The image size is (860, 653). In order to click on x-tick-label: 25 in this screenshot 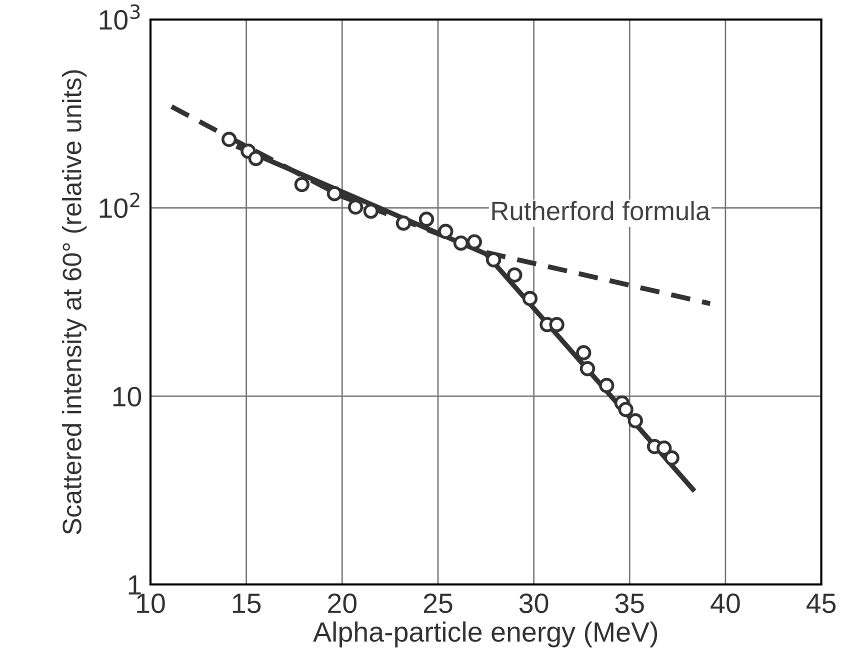, I will do `click(438, 604)`.